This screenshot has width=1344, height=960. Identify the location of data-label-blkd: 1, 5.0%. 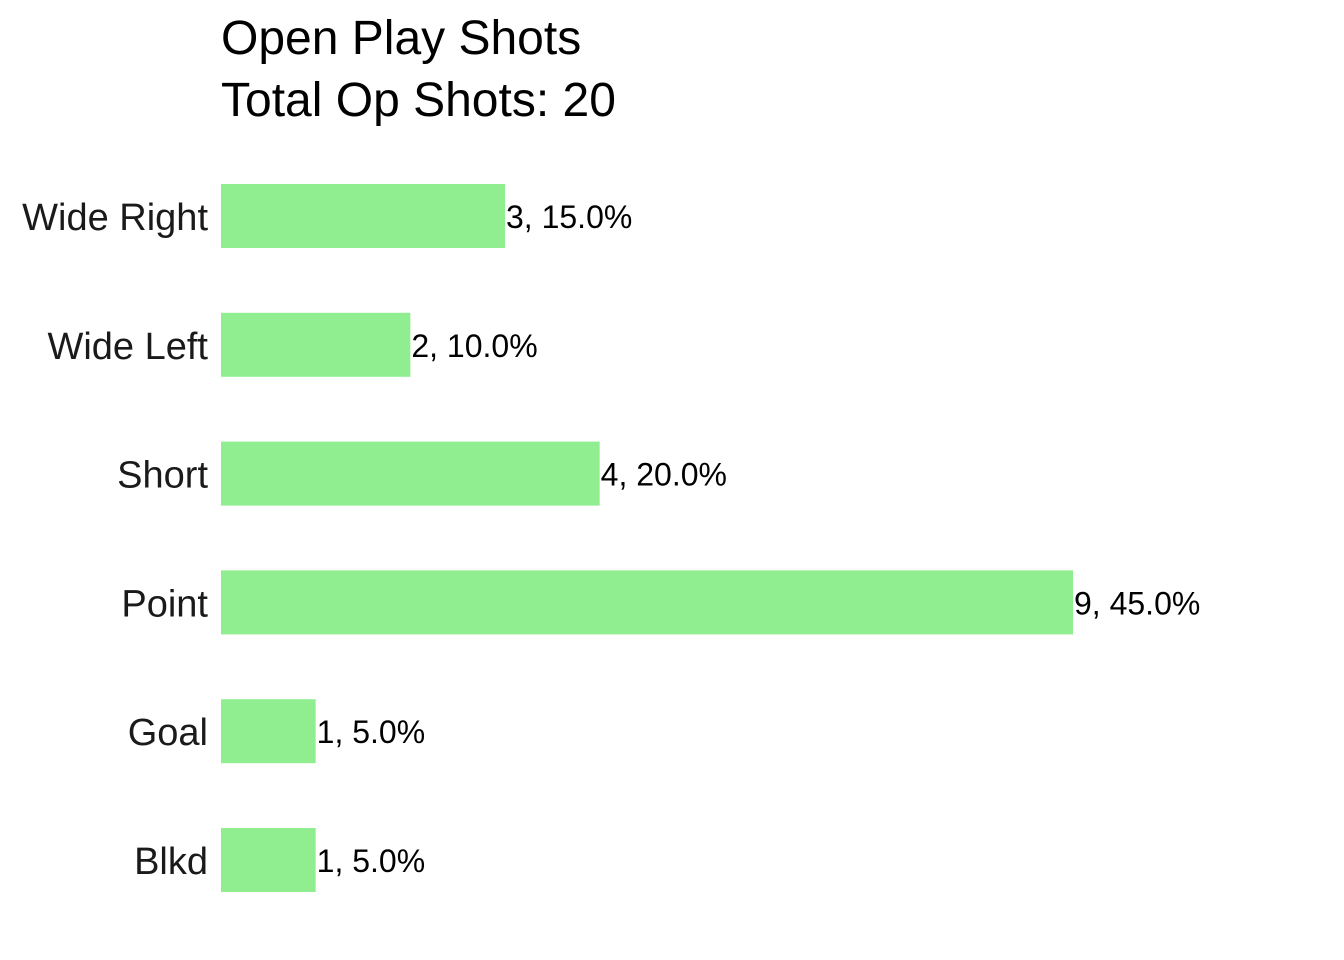
(371, 861).